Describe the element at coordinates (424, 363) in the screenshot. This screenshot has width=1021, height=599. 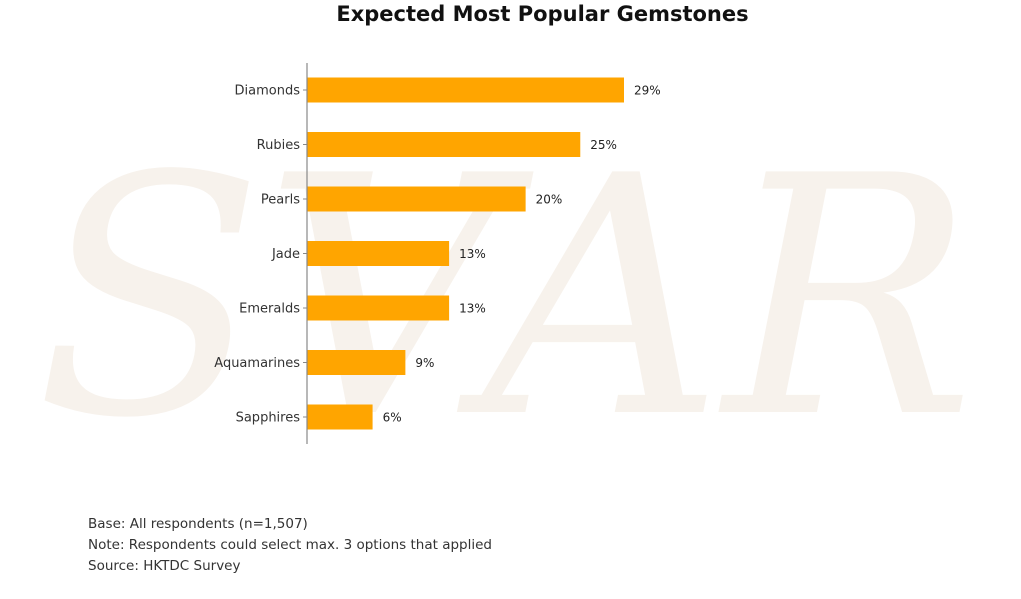
I see `value-label: 9%` at that location.